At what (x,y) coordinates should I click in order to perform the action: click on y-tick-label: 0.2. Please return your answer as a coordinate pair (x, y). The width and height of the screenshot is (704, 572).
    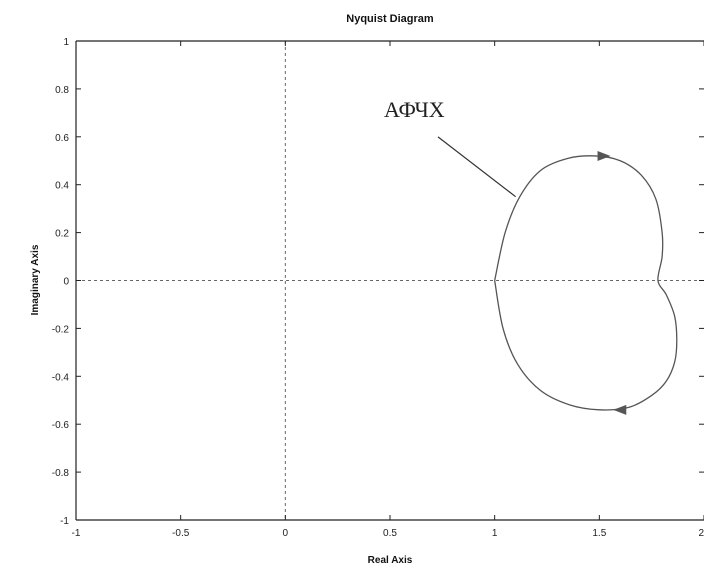
    Looking at the image, I should click on (62, 234).